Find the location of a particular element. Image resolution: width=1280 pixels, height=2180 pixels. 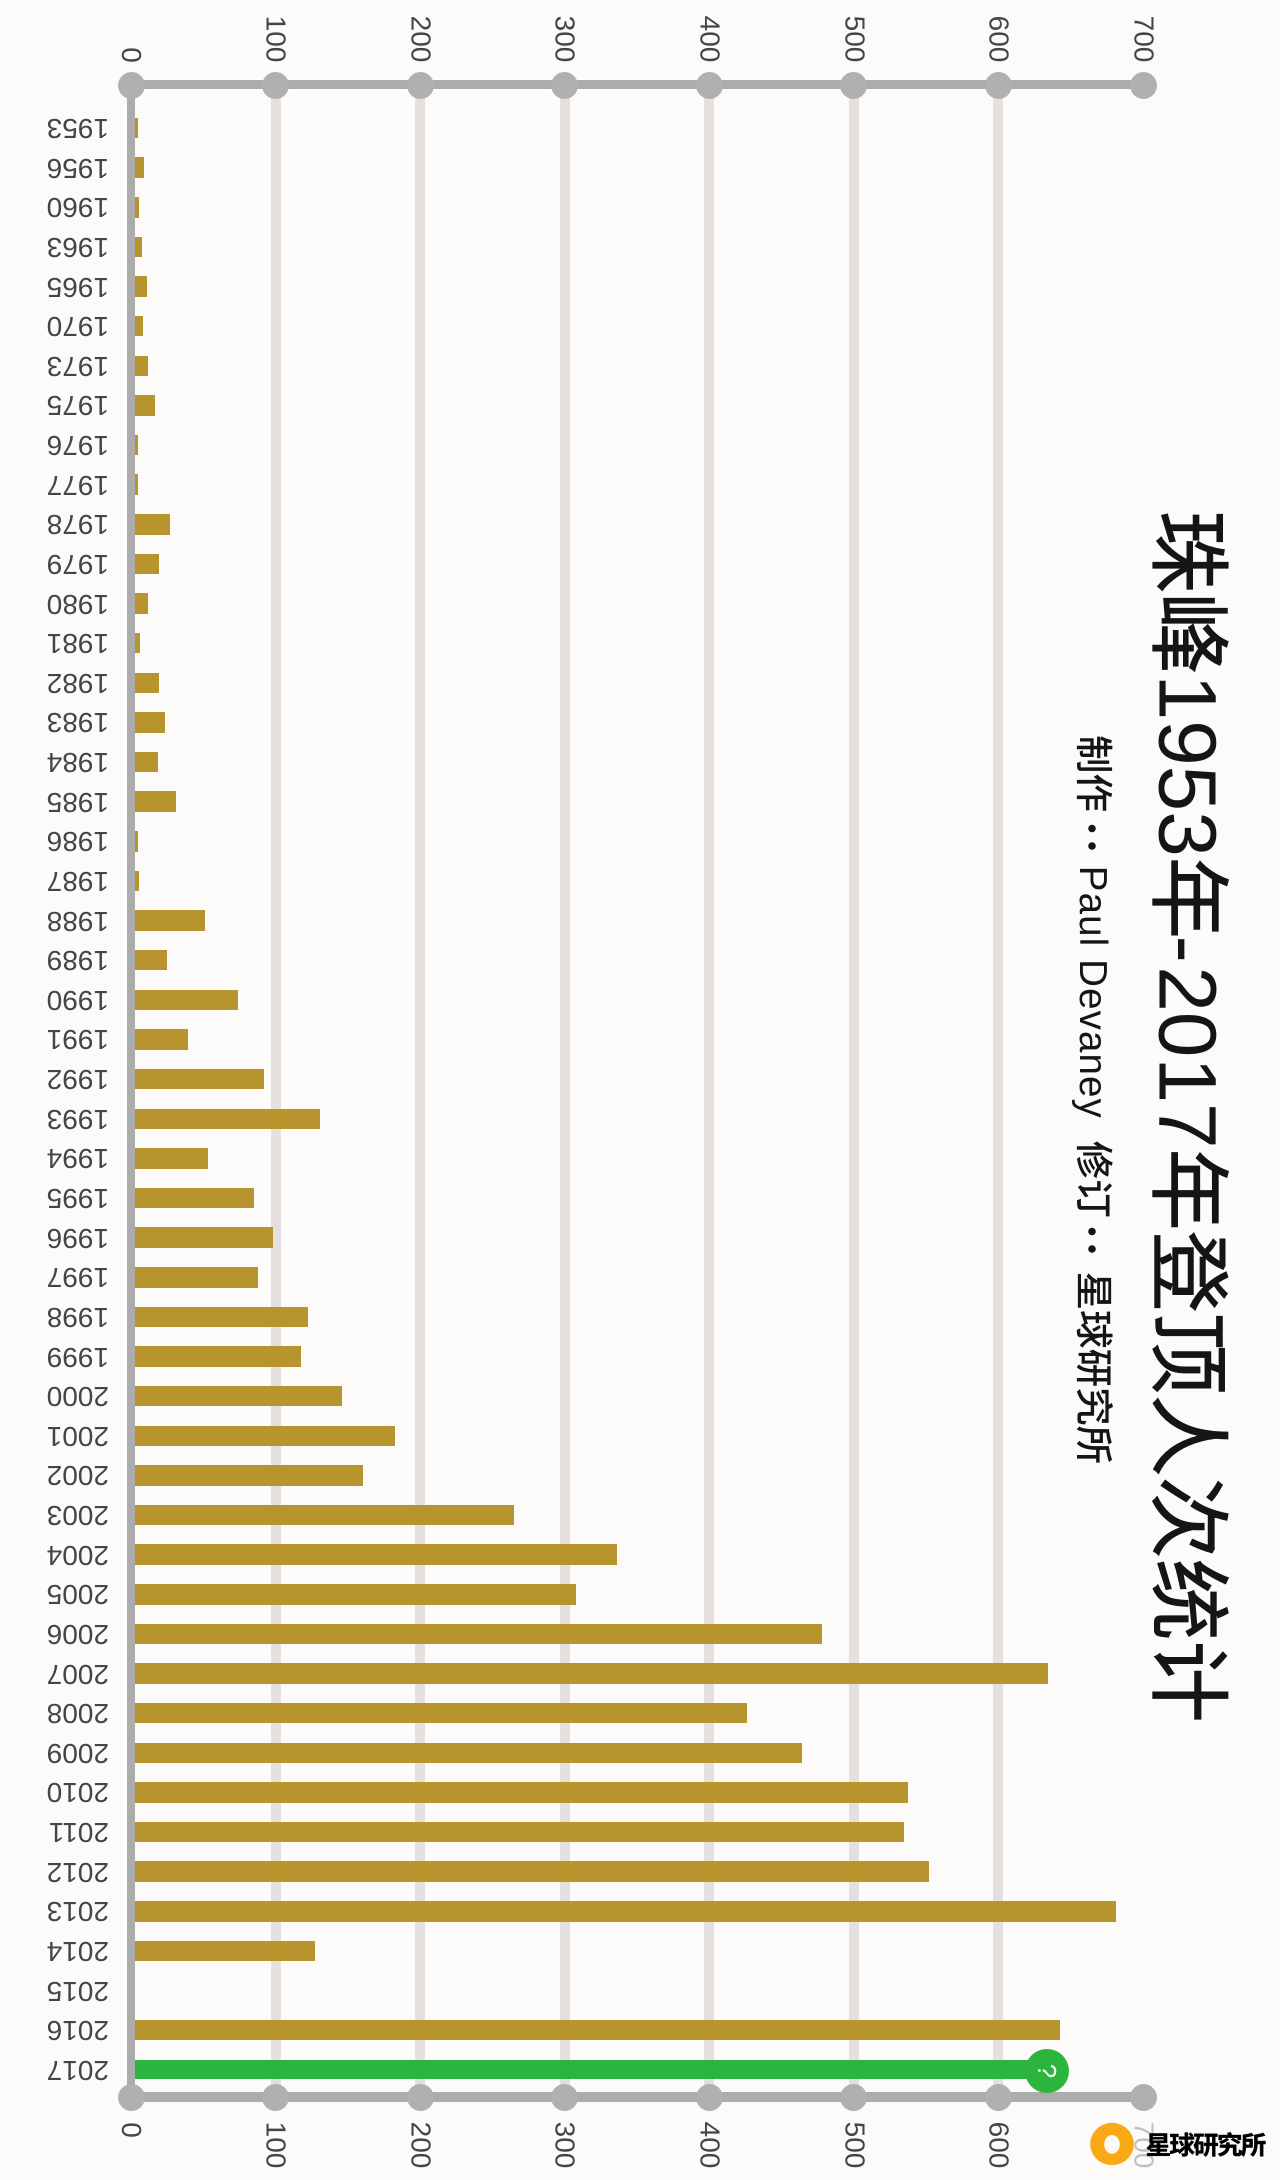

svg-text: Paul Devaney is located at coordinates (1092, 991).